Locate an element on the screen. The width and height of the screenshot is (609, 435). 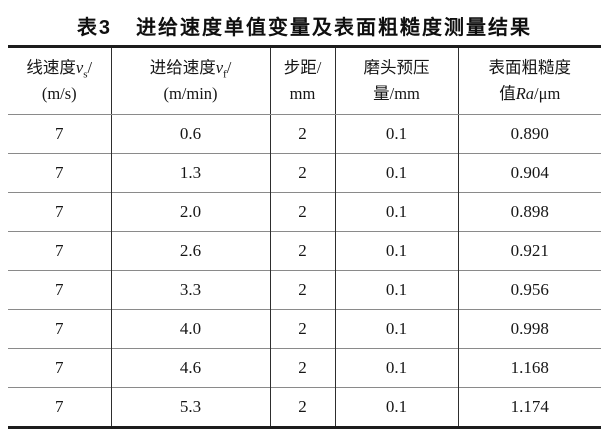
table-row: 7 4.0 2 0.1 0.998 is located at coordinates (304, 329).